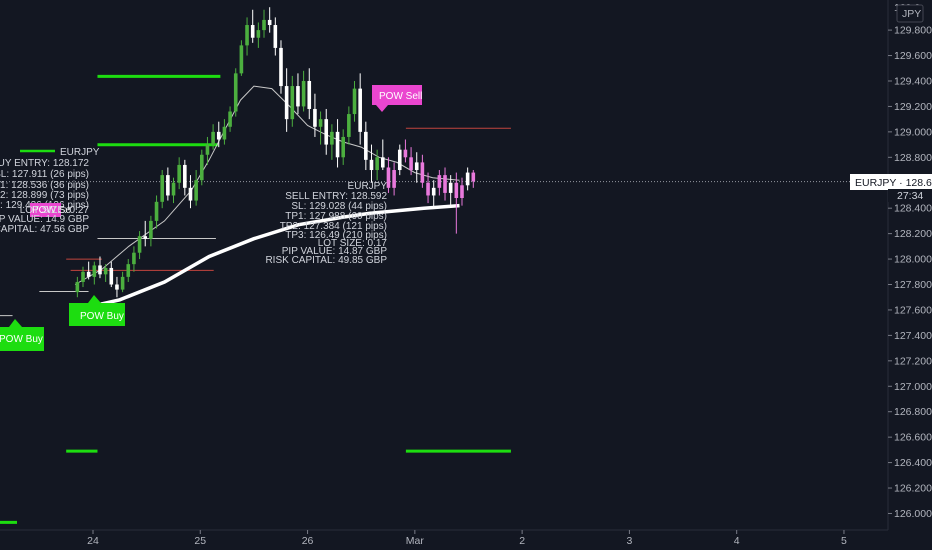 This screenshot has height=550, width=932. Describe the element at coordinates (44, 229) in the screenshot. I see `buy-info-line: RISK CAPITAL: 47.56 GBP` at that location.